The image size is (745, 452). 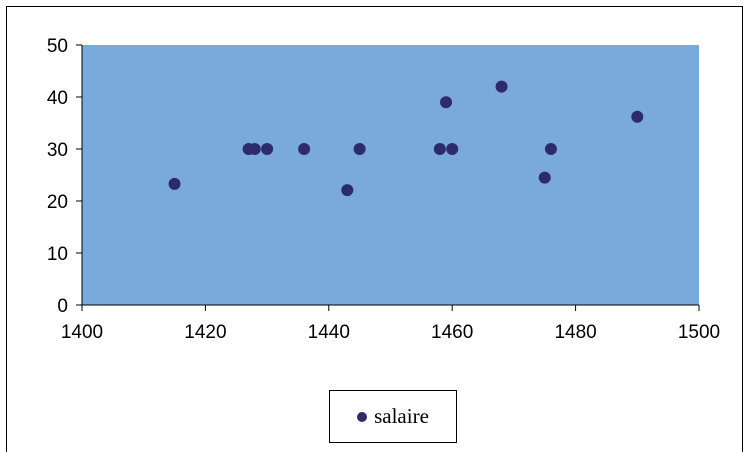 I want to click on y-tick-label: 30, so click(x=57, y=150).